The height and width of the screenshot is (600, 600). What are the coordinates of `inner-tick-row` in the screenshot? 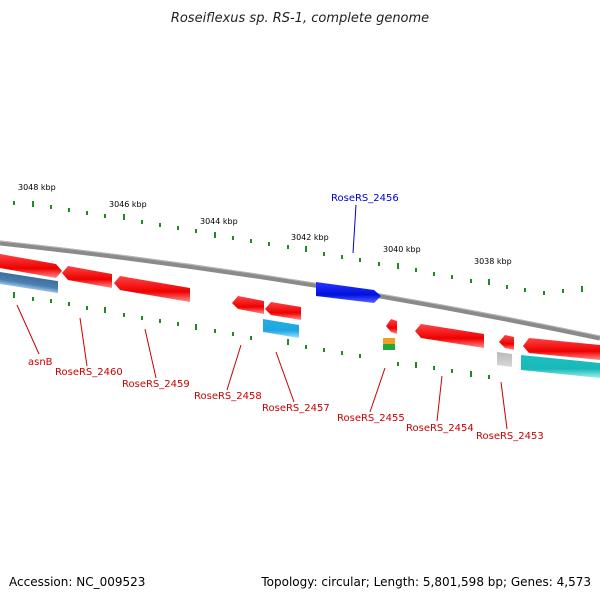 It's located at (251, 335).